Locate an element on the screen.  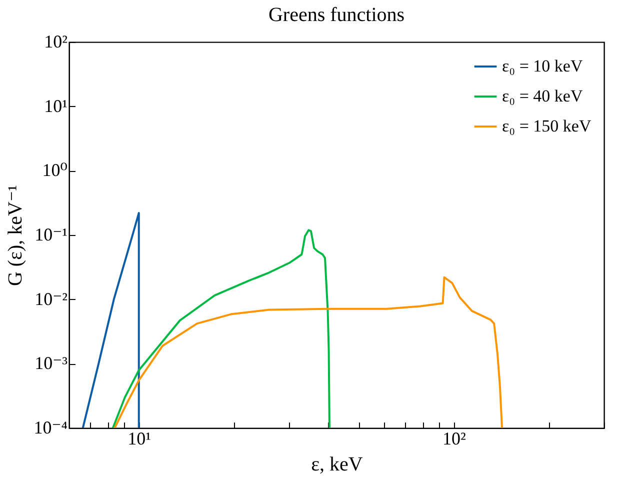
legend-label: ε₀ = 150 keV is located at coordinates (547, 126).